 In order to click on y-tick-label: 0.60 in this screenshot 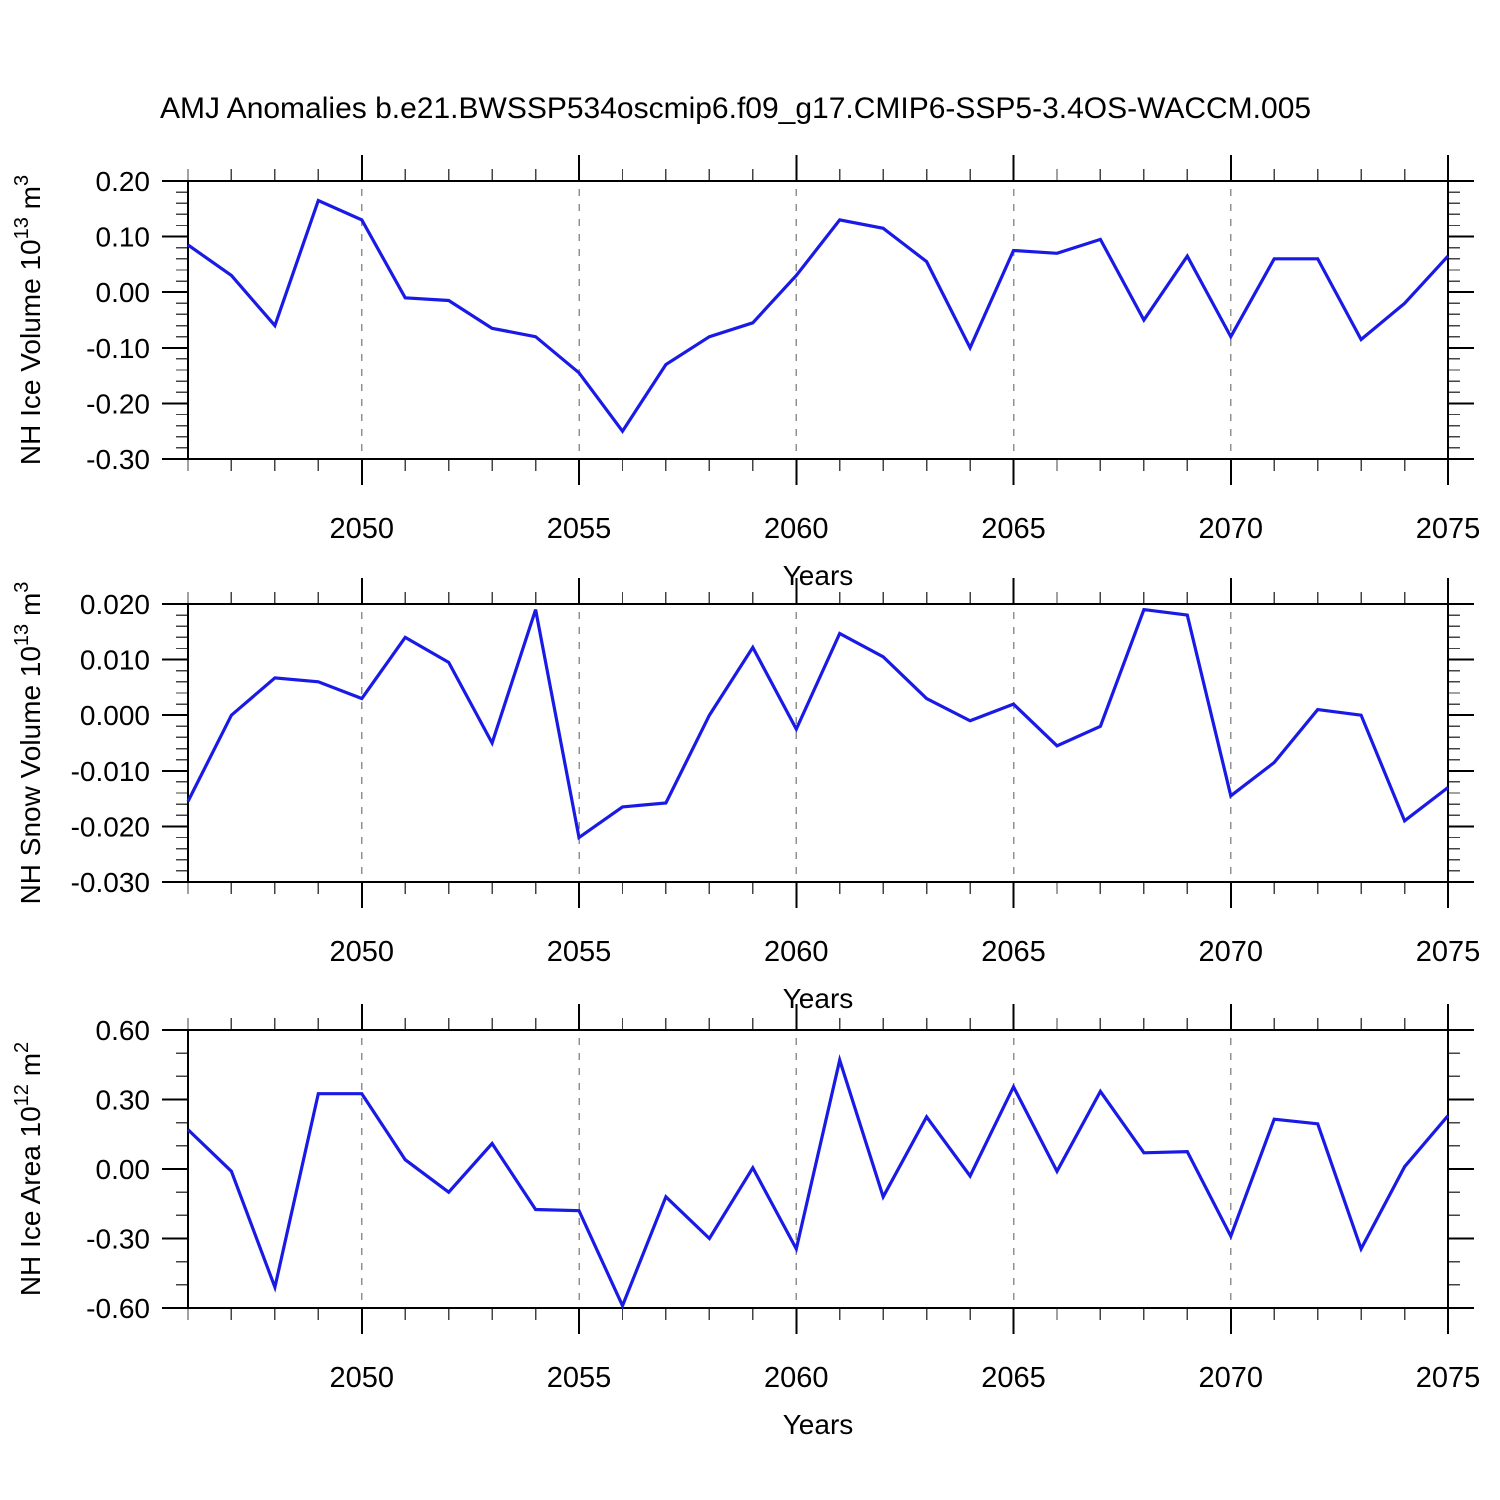, I will do `click(123, 1030)`.